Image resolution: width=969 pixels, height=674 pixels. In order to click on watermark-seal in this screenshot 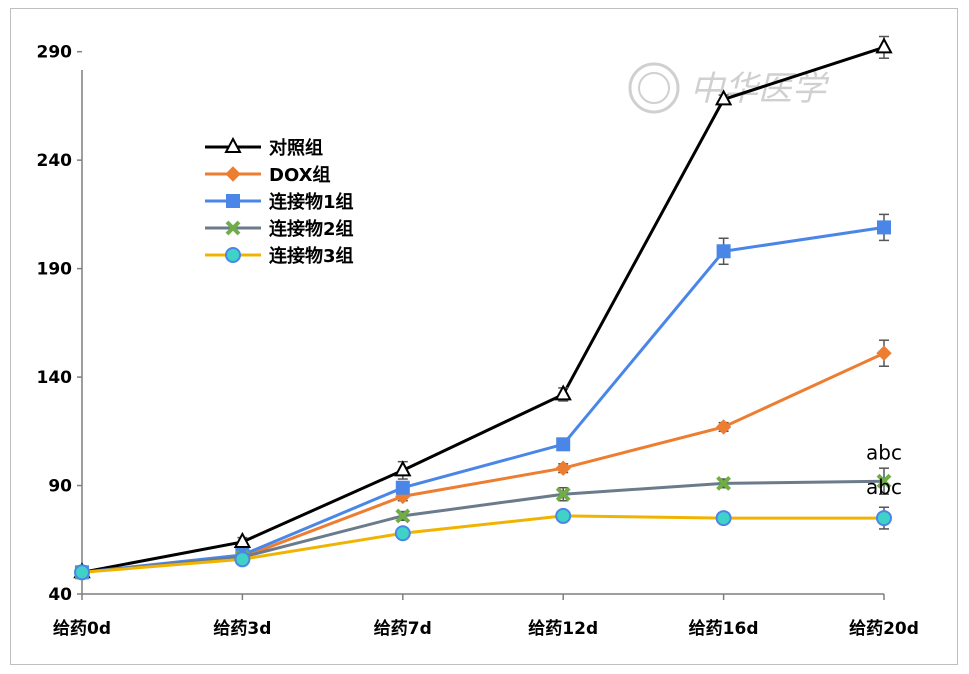, I will do `click(654, 88)`.